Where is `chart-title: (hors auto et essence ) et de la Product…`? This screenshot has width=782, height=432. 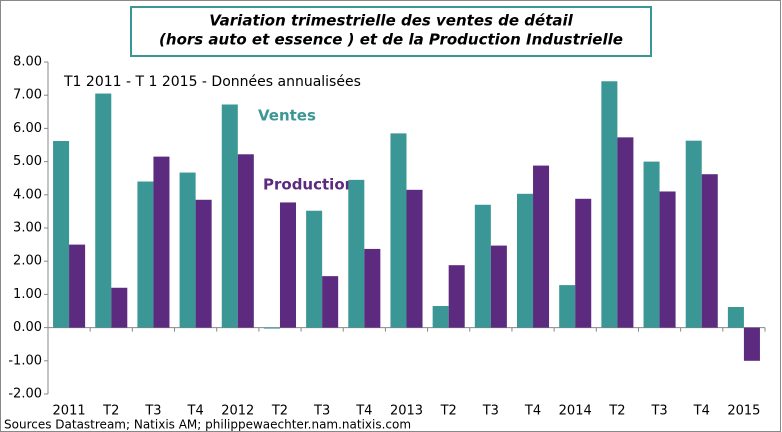 chart-title: (hors auto et essence ) et de la Product… is located at coordinates (391, 40).